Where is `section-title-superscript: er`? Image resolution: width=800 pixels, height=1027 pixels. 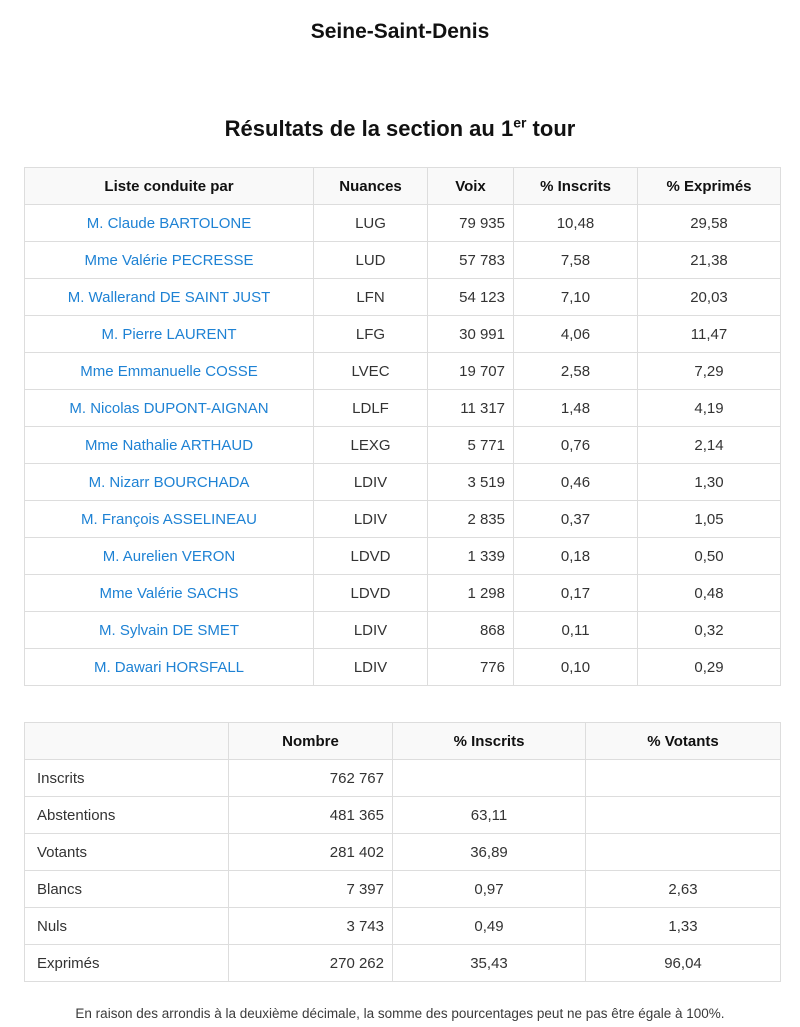 section-title-superscript: er is located at coordinates (520, 122).